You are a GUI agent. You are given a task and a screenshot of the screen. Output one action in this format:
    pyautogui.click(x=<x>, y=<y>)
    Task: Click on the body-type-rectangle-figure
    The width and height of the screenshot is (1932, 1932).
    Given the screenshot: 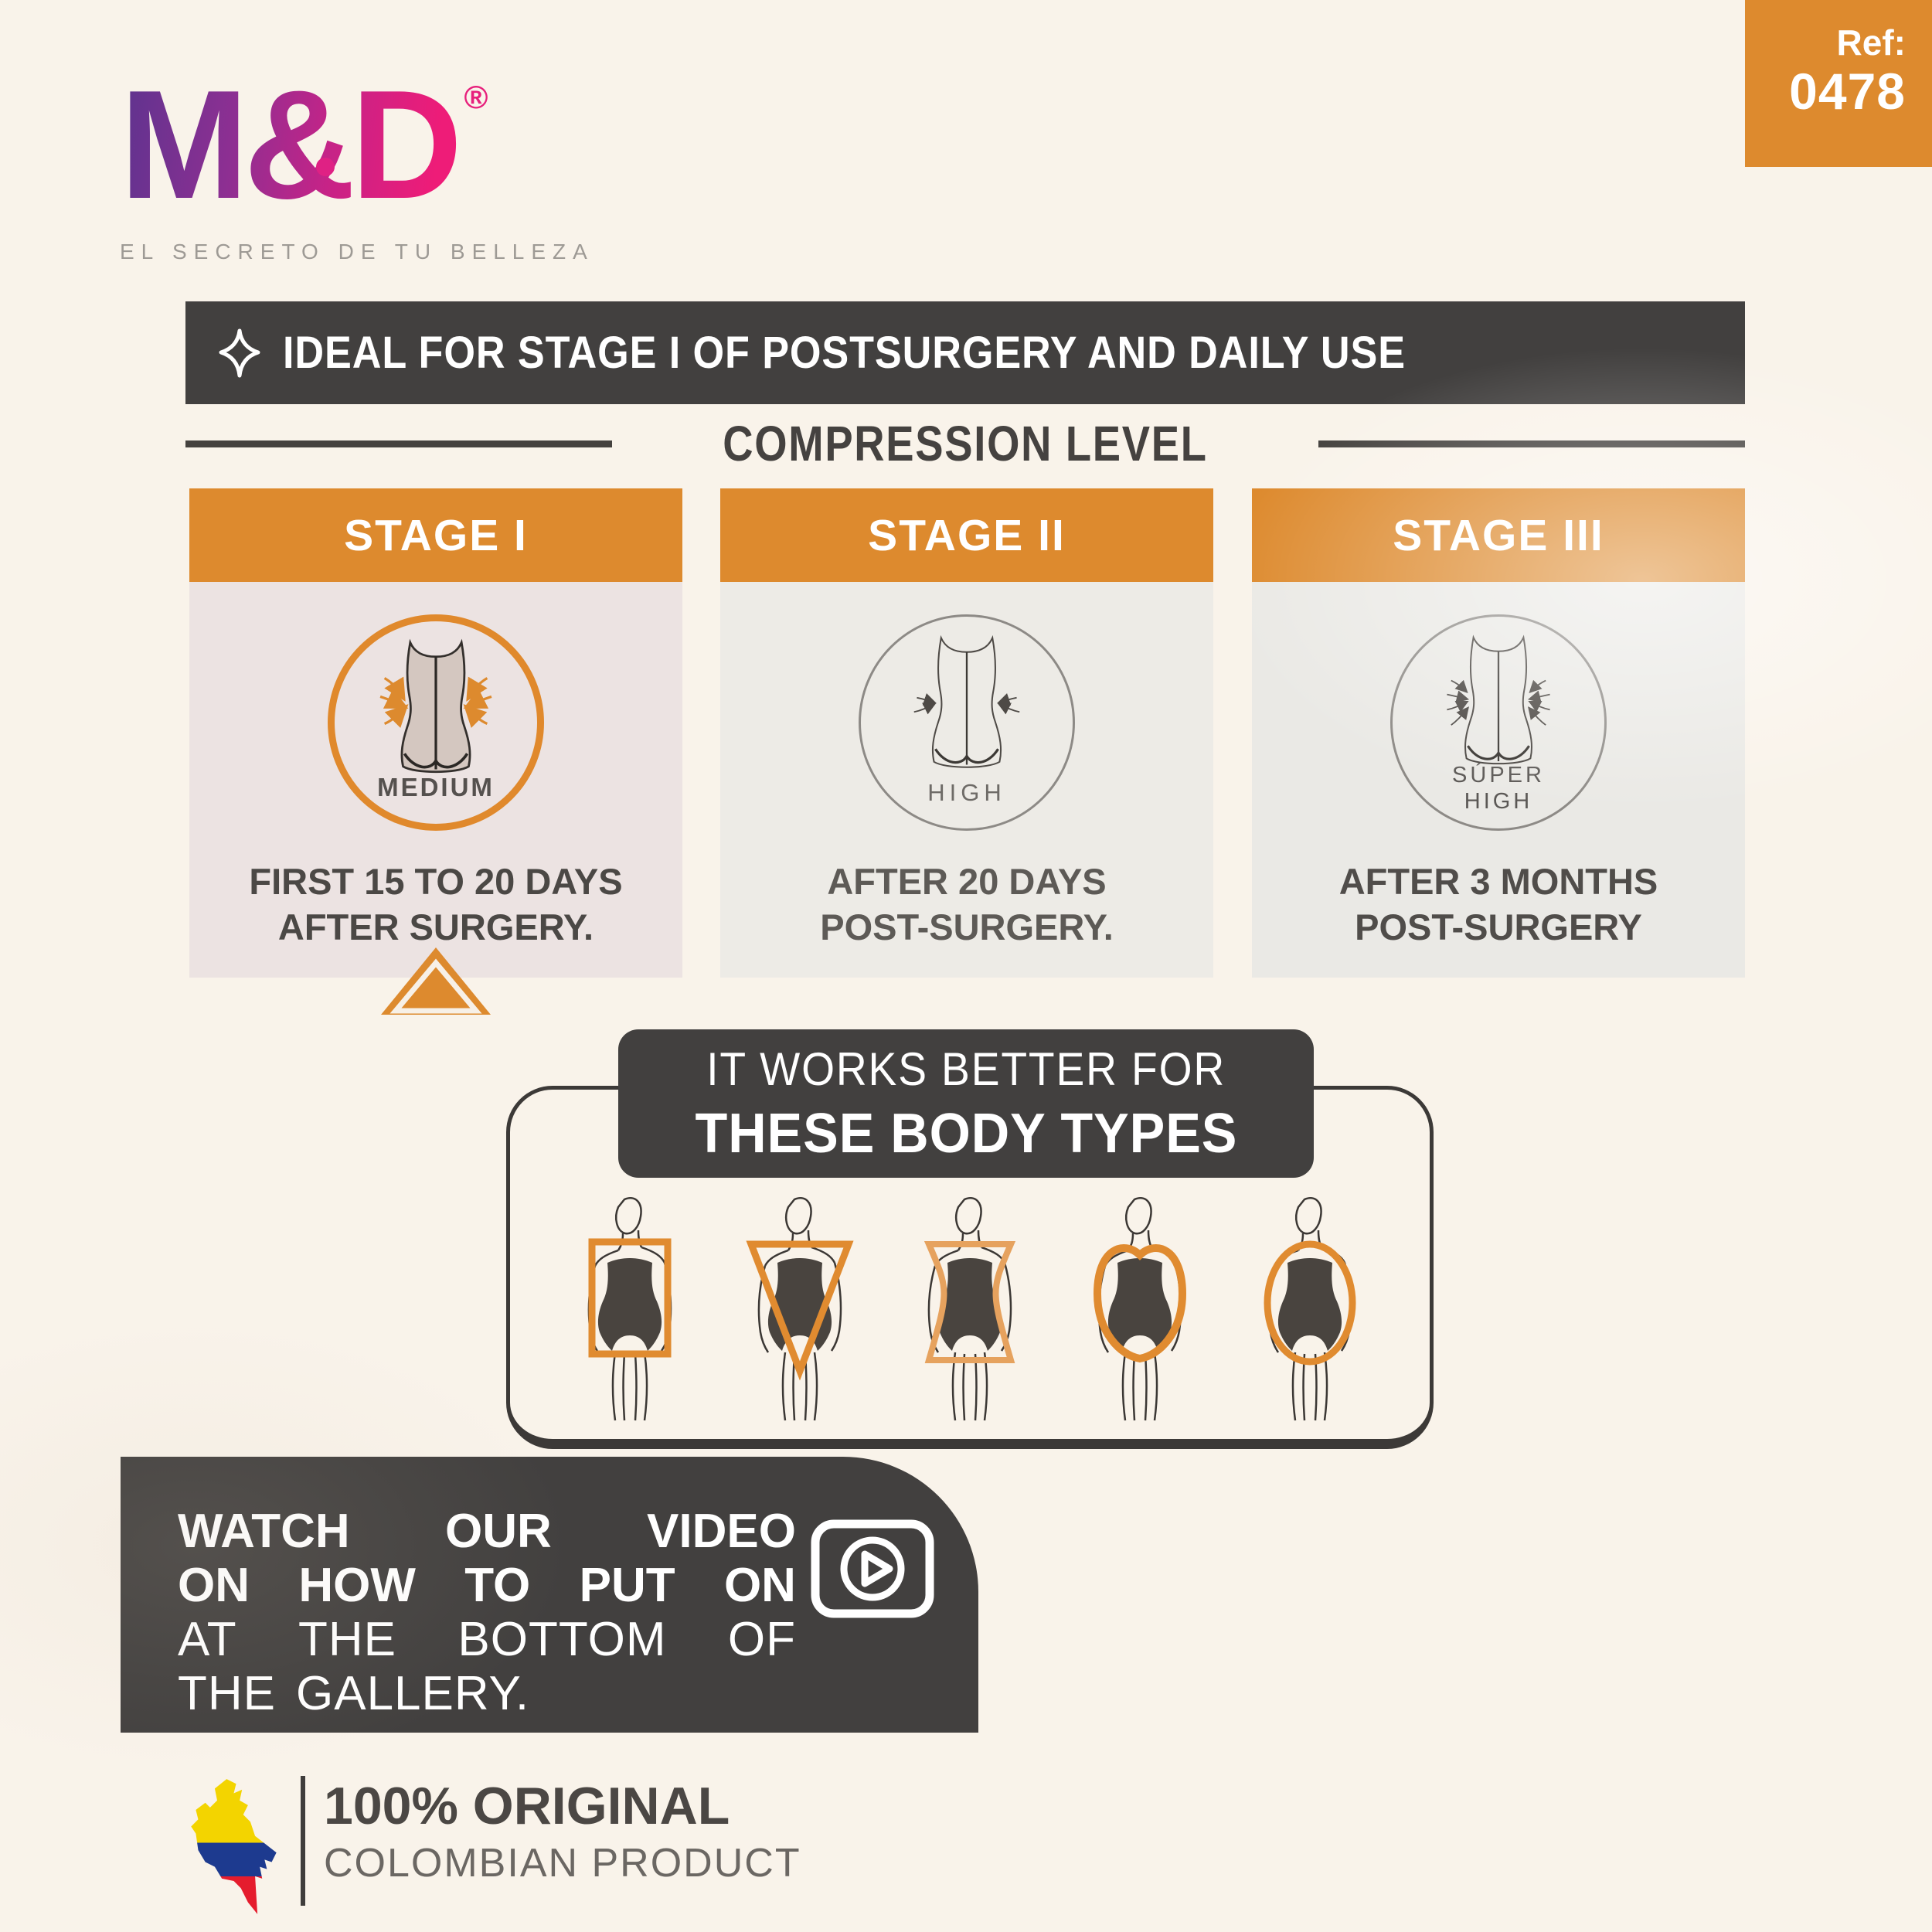 What is the action you would take?
    pyautogui.click(x=629, y=1309)
    